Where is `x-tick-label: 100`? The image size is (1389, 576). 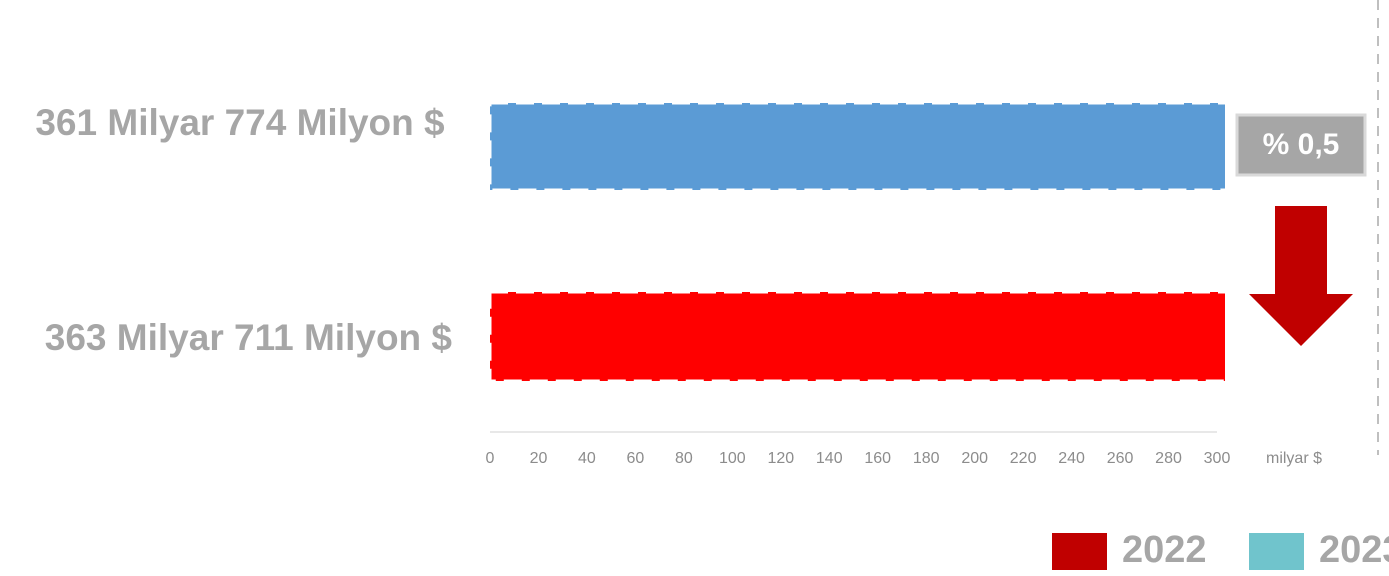 x-tick-label: 100 is located at coordinates (732, 458).